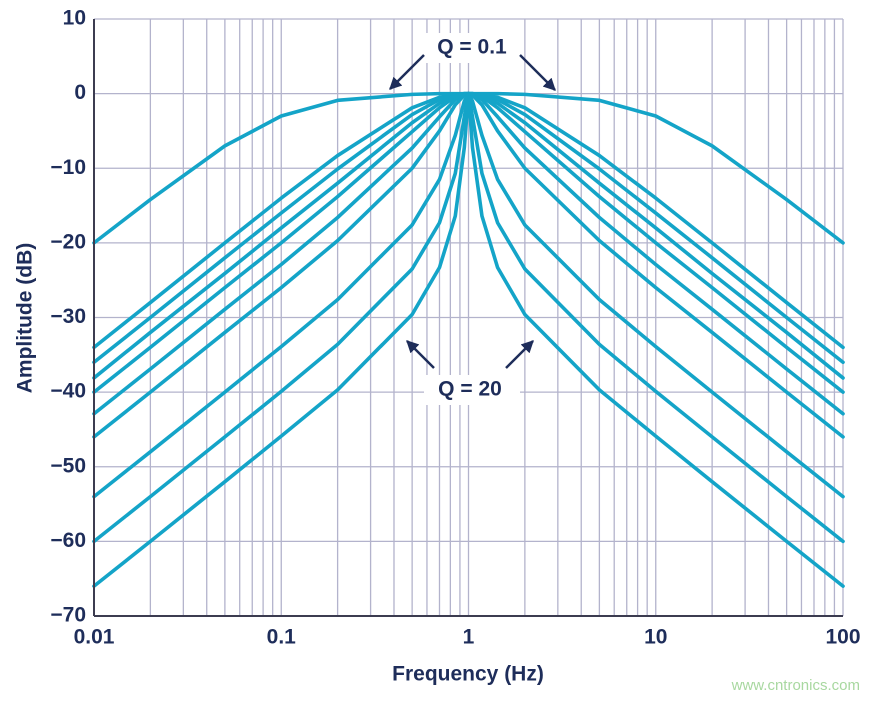 This screenshot has height=701, width=881. Describe the element at coordinates (68, 540) in the screenshot. I see `y-tick-label: −60` at that location.